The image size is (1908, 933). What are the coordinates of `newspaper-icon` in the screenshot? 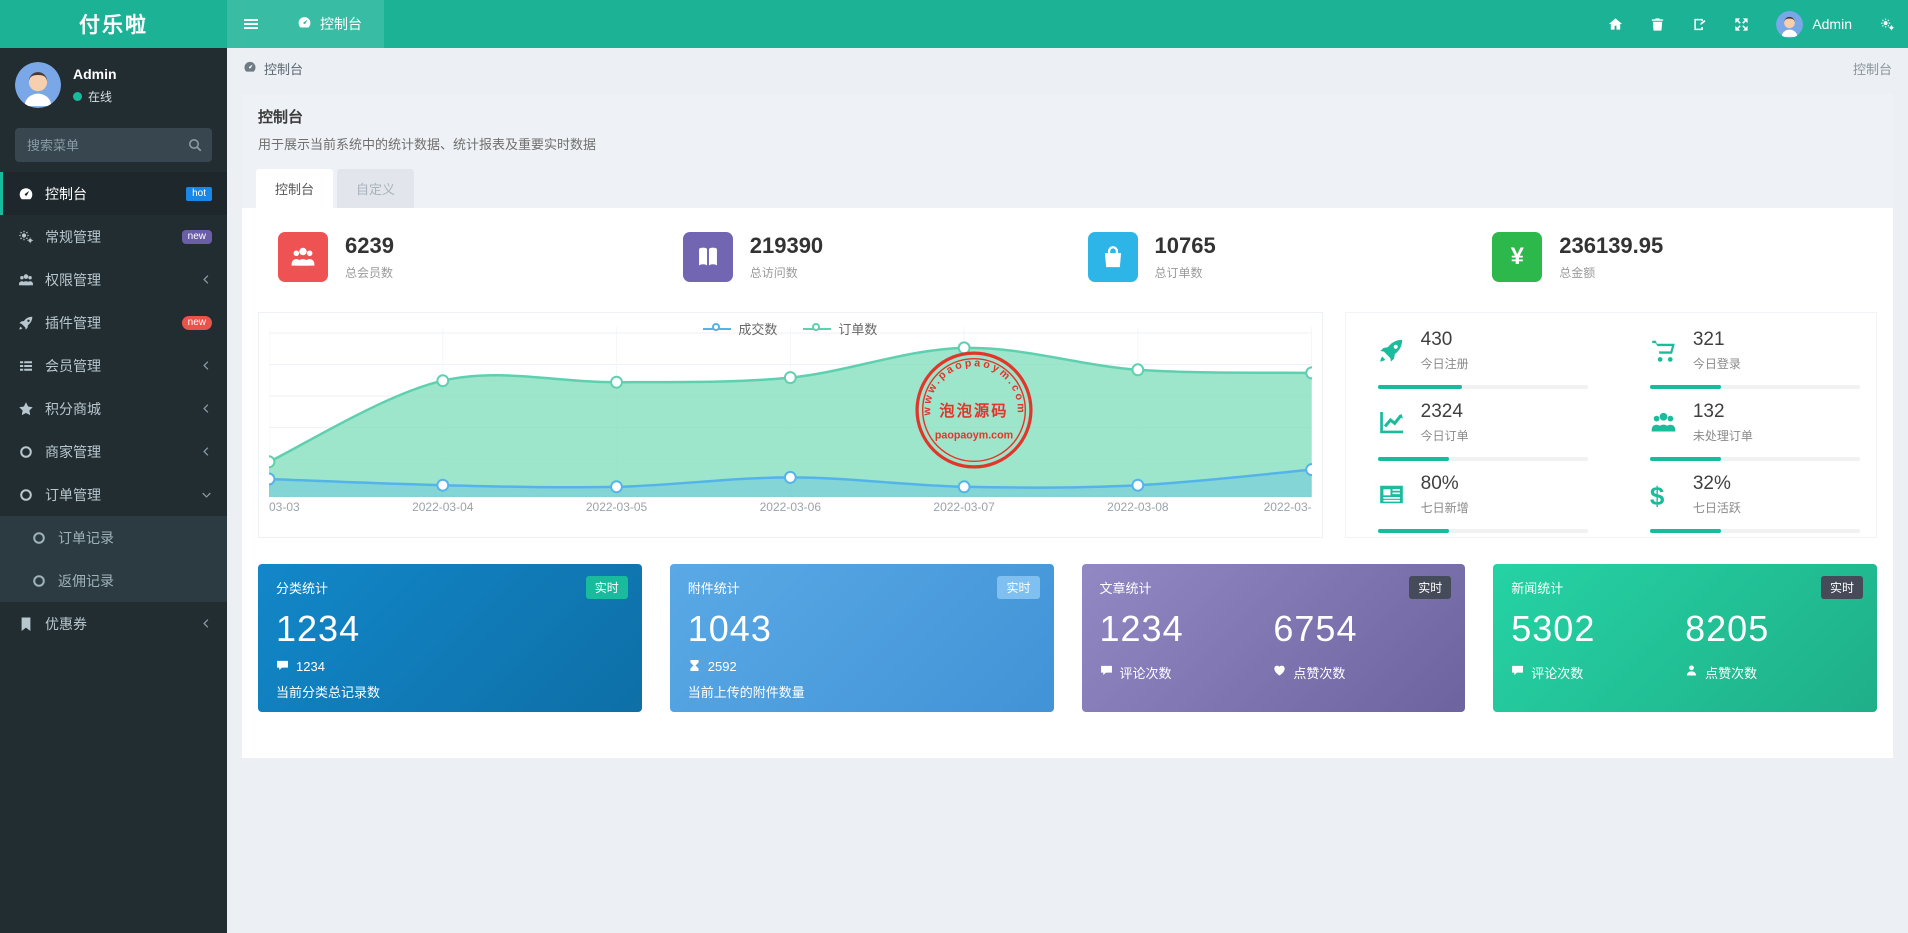 It's located at (1391, 494).